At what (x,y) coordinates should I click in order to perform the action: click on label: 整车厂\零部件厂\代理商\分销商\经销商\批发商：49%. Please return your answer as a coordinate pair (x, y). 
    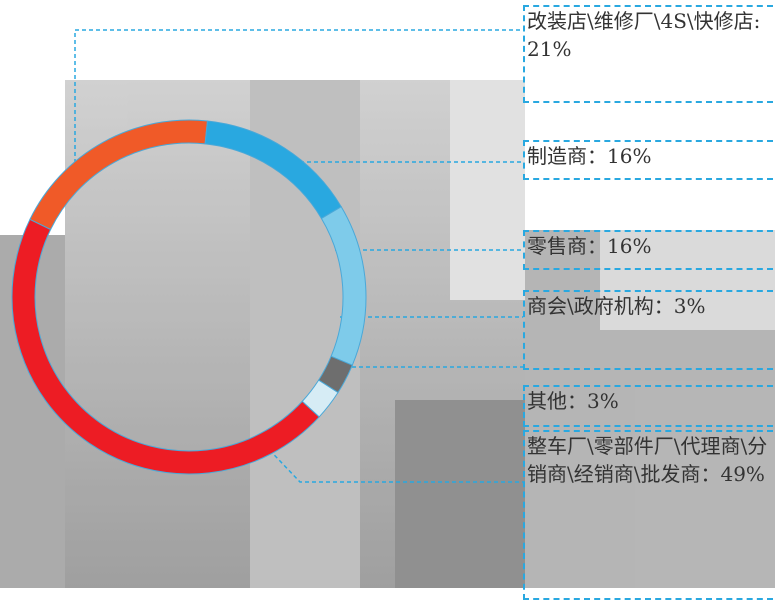
    Looking at the image, I should click on (648, 515).